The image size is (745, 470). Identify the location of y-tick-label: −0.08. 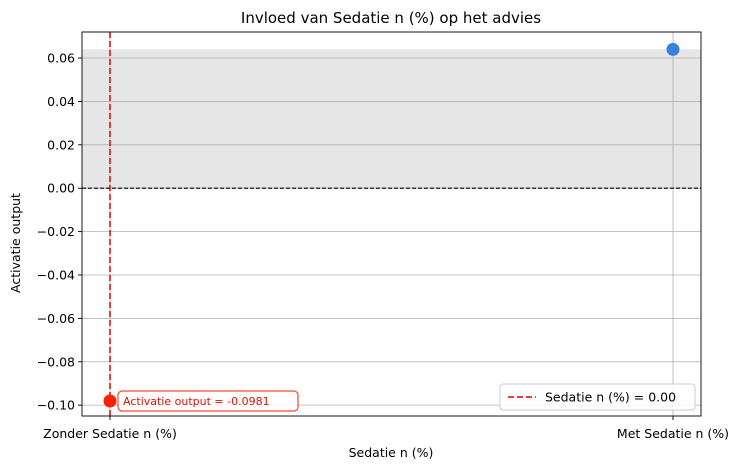
(56, 361).